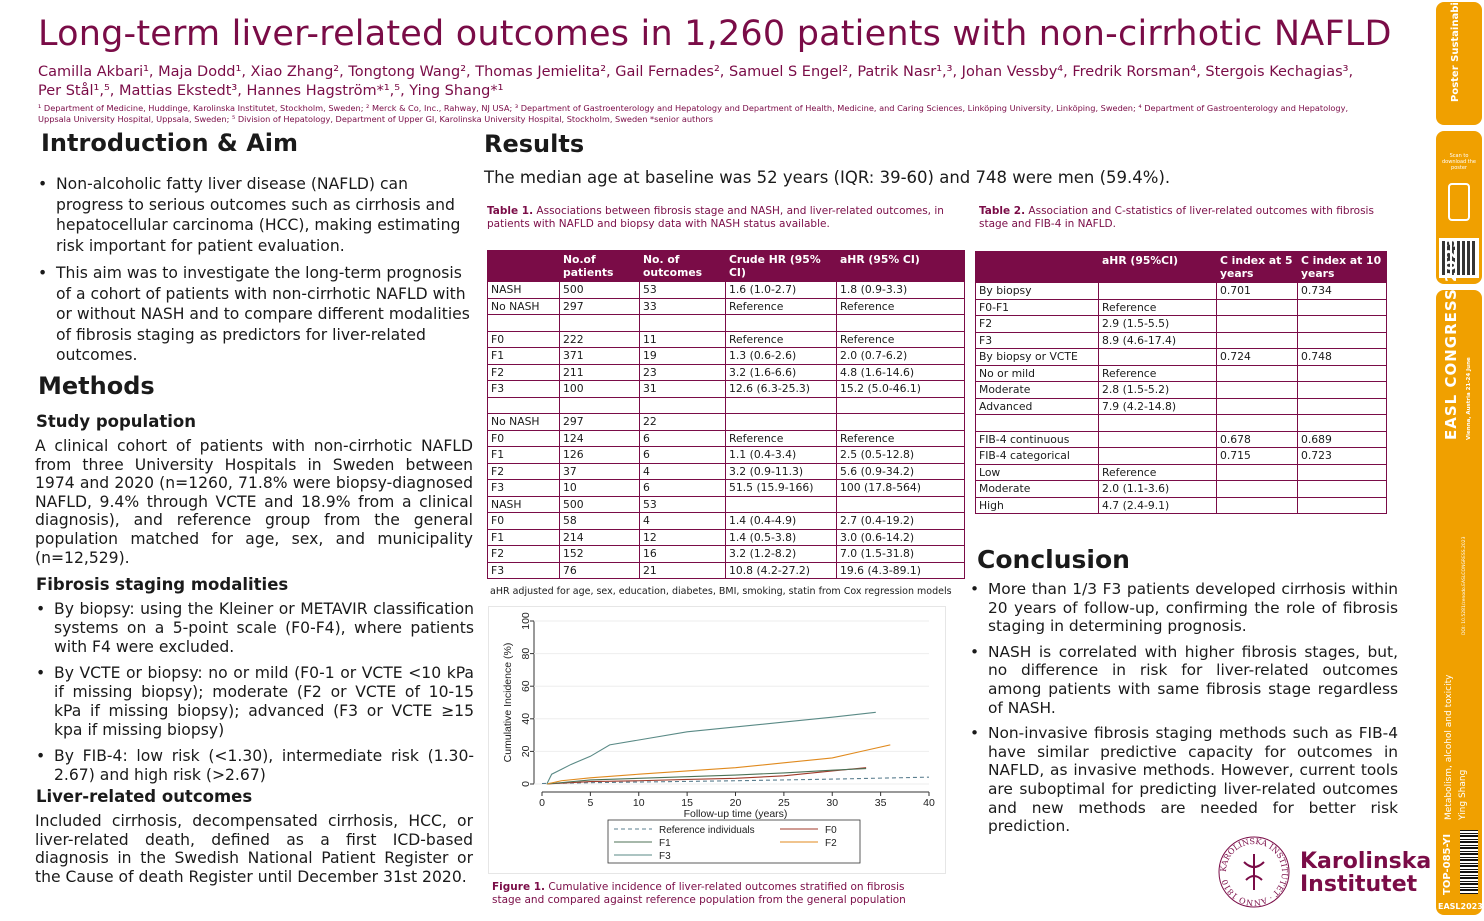  I want to click on y-axis-label: Cumulative Incidence (%), so click(508, 703).